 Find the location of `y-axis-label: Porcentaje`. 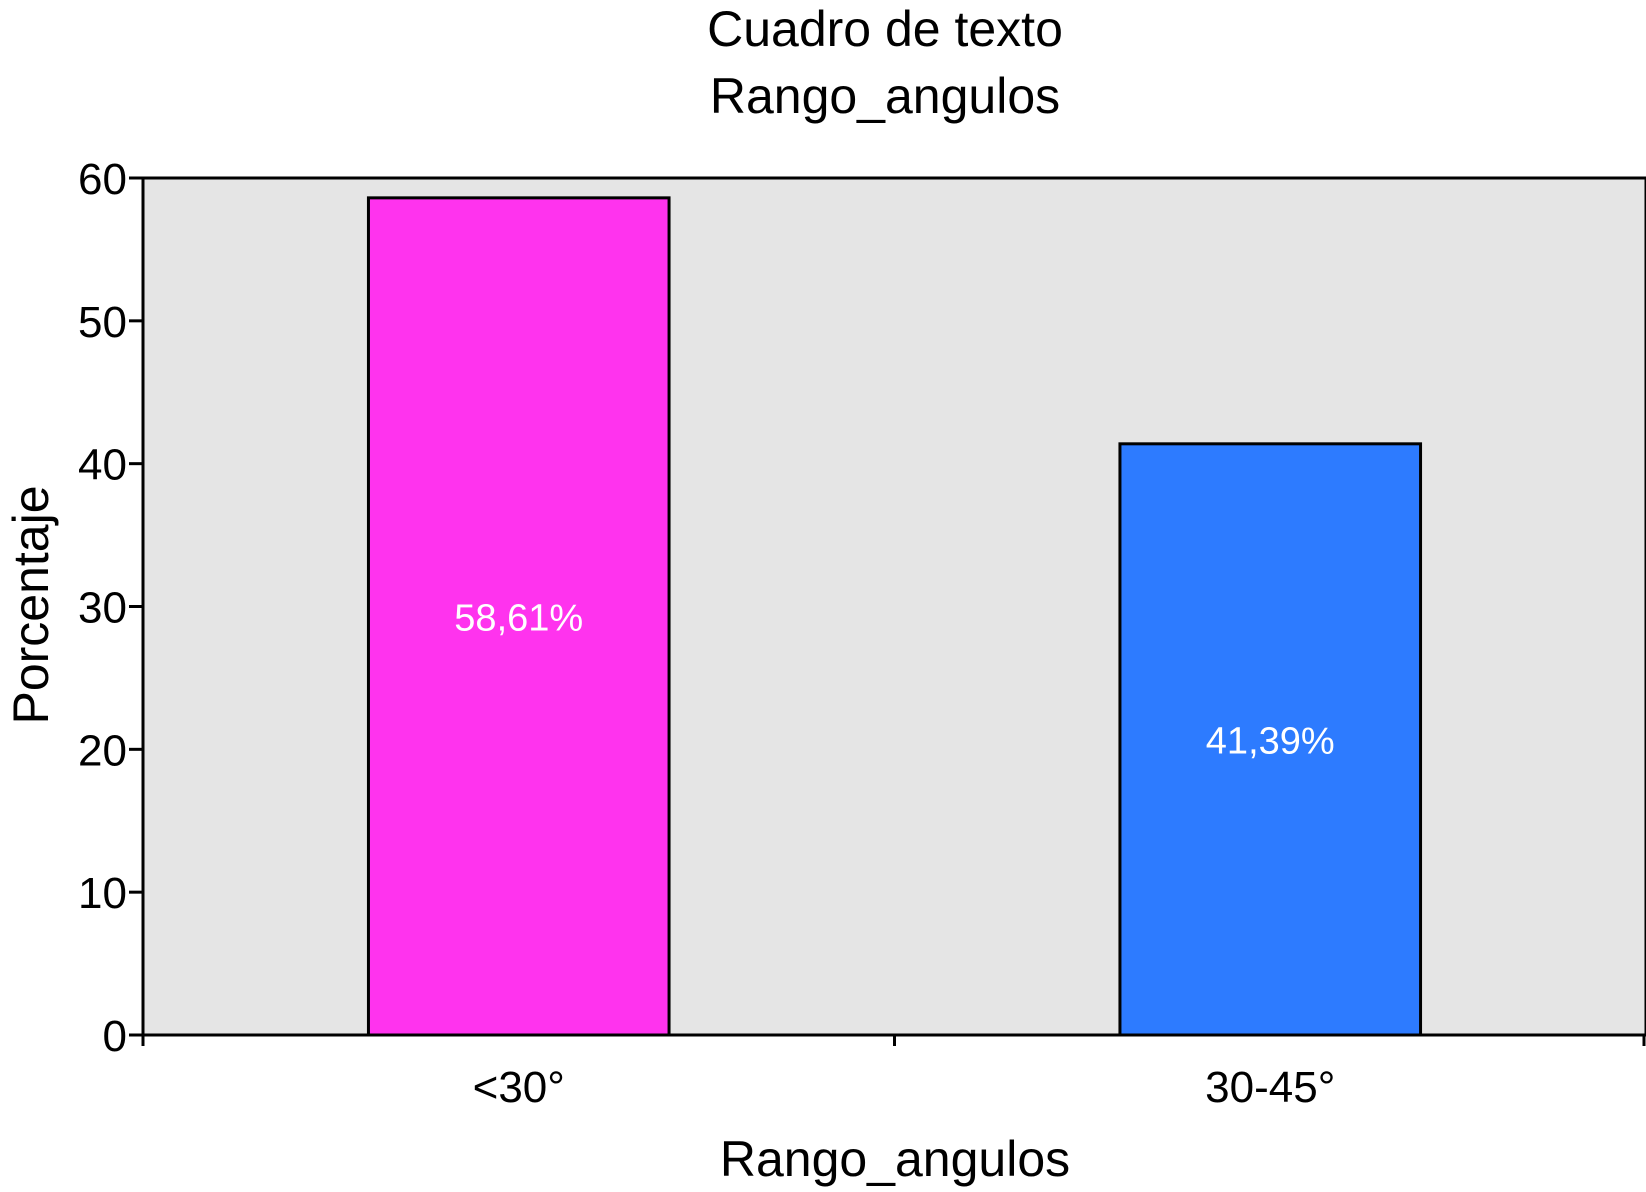

y-axis-label: Porcentaje is located at coordinates (31, 604).